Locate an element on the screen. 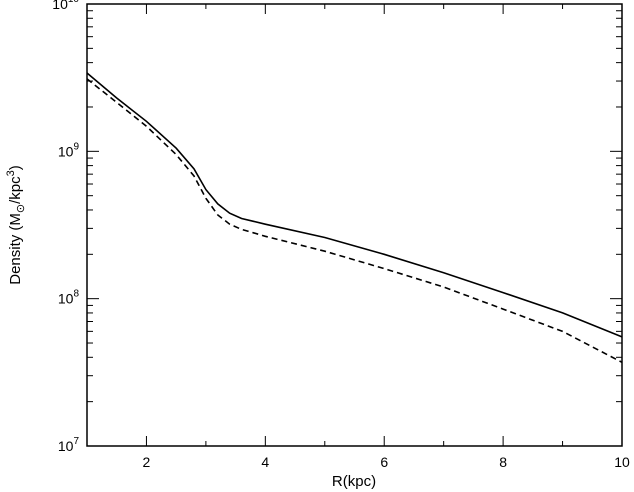 This screenshot has width=634, height=492. y-axis-label-subscript: ⊙ is located at coordinates (21, 208).